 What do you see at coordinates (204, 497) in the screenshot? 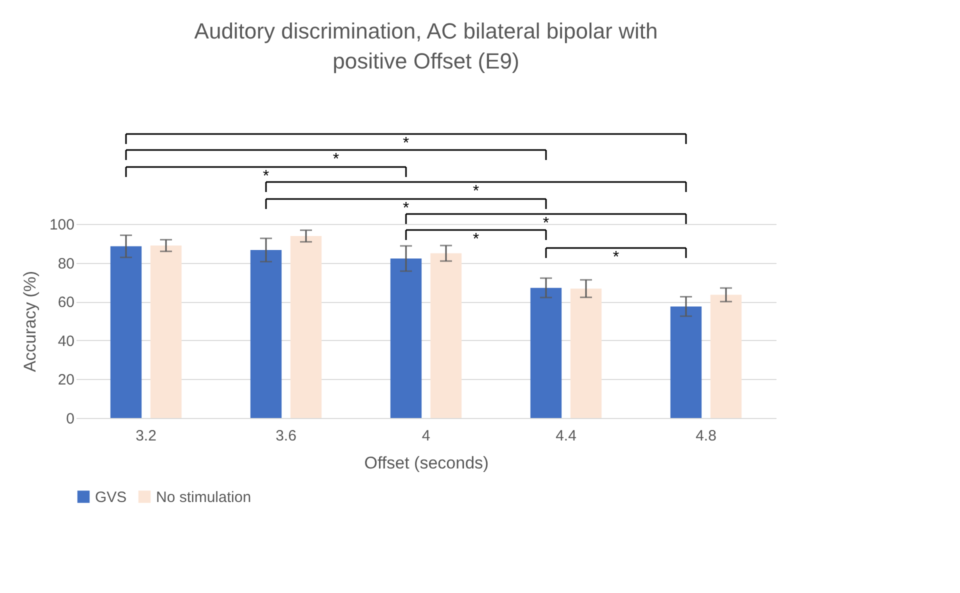
I see `legend-label: No stimulation` at bounding box center [204, 497].